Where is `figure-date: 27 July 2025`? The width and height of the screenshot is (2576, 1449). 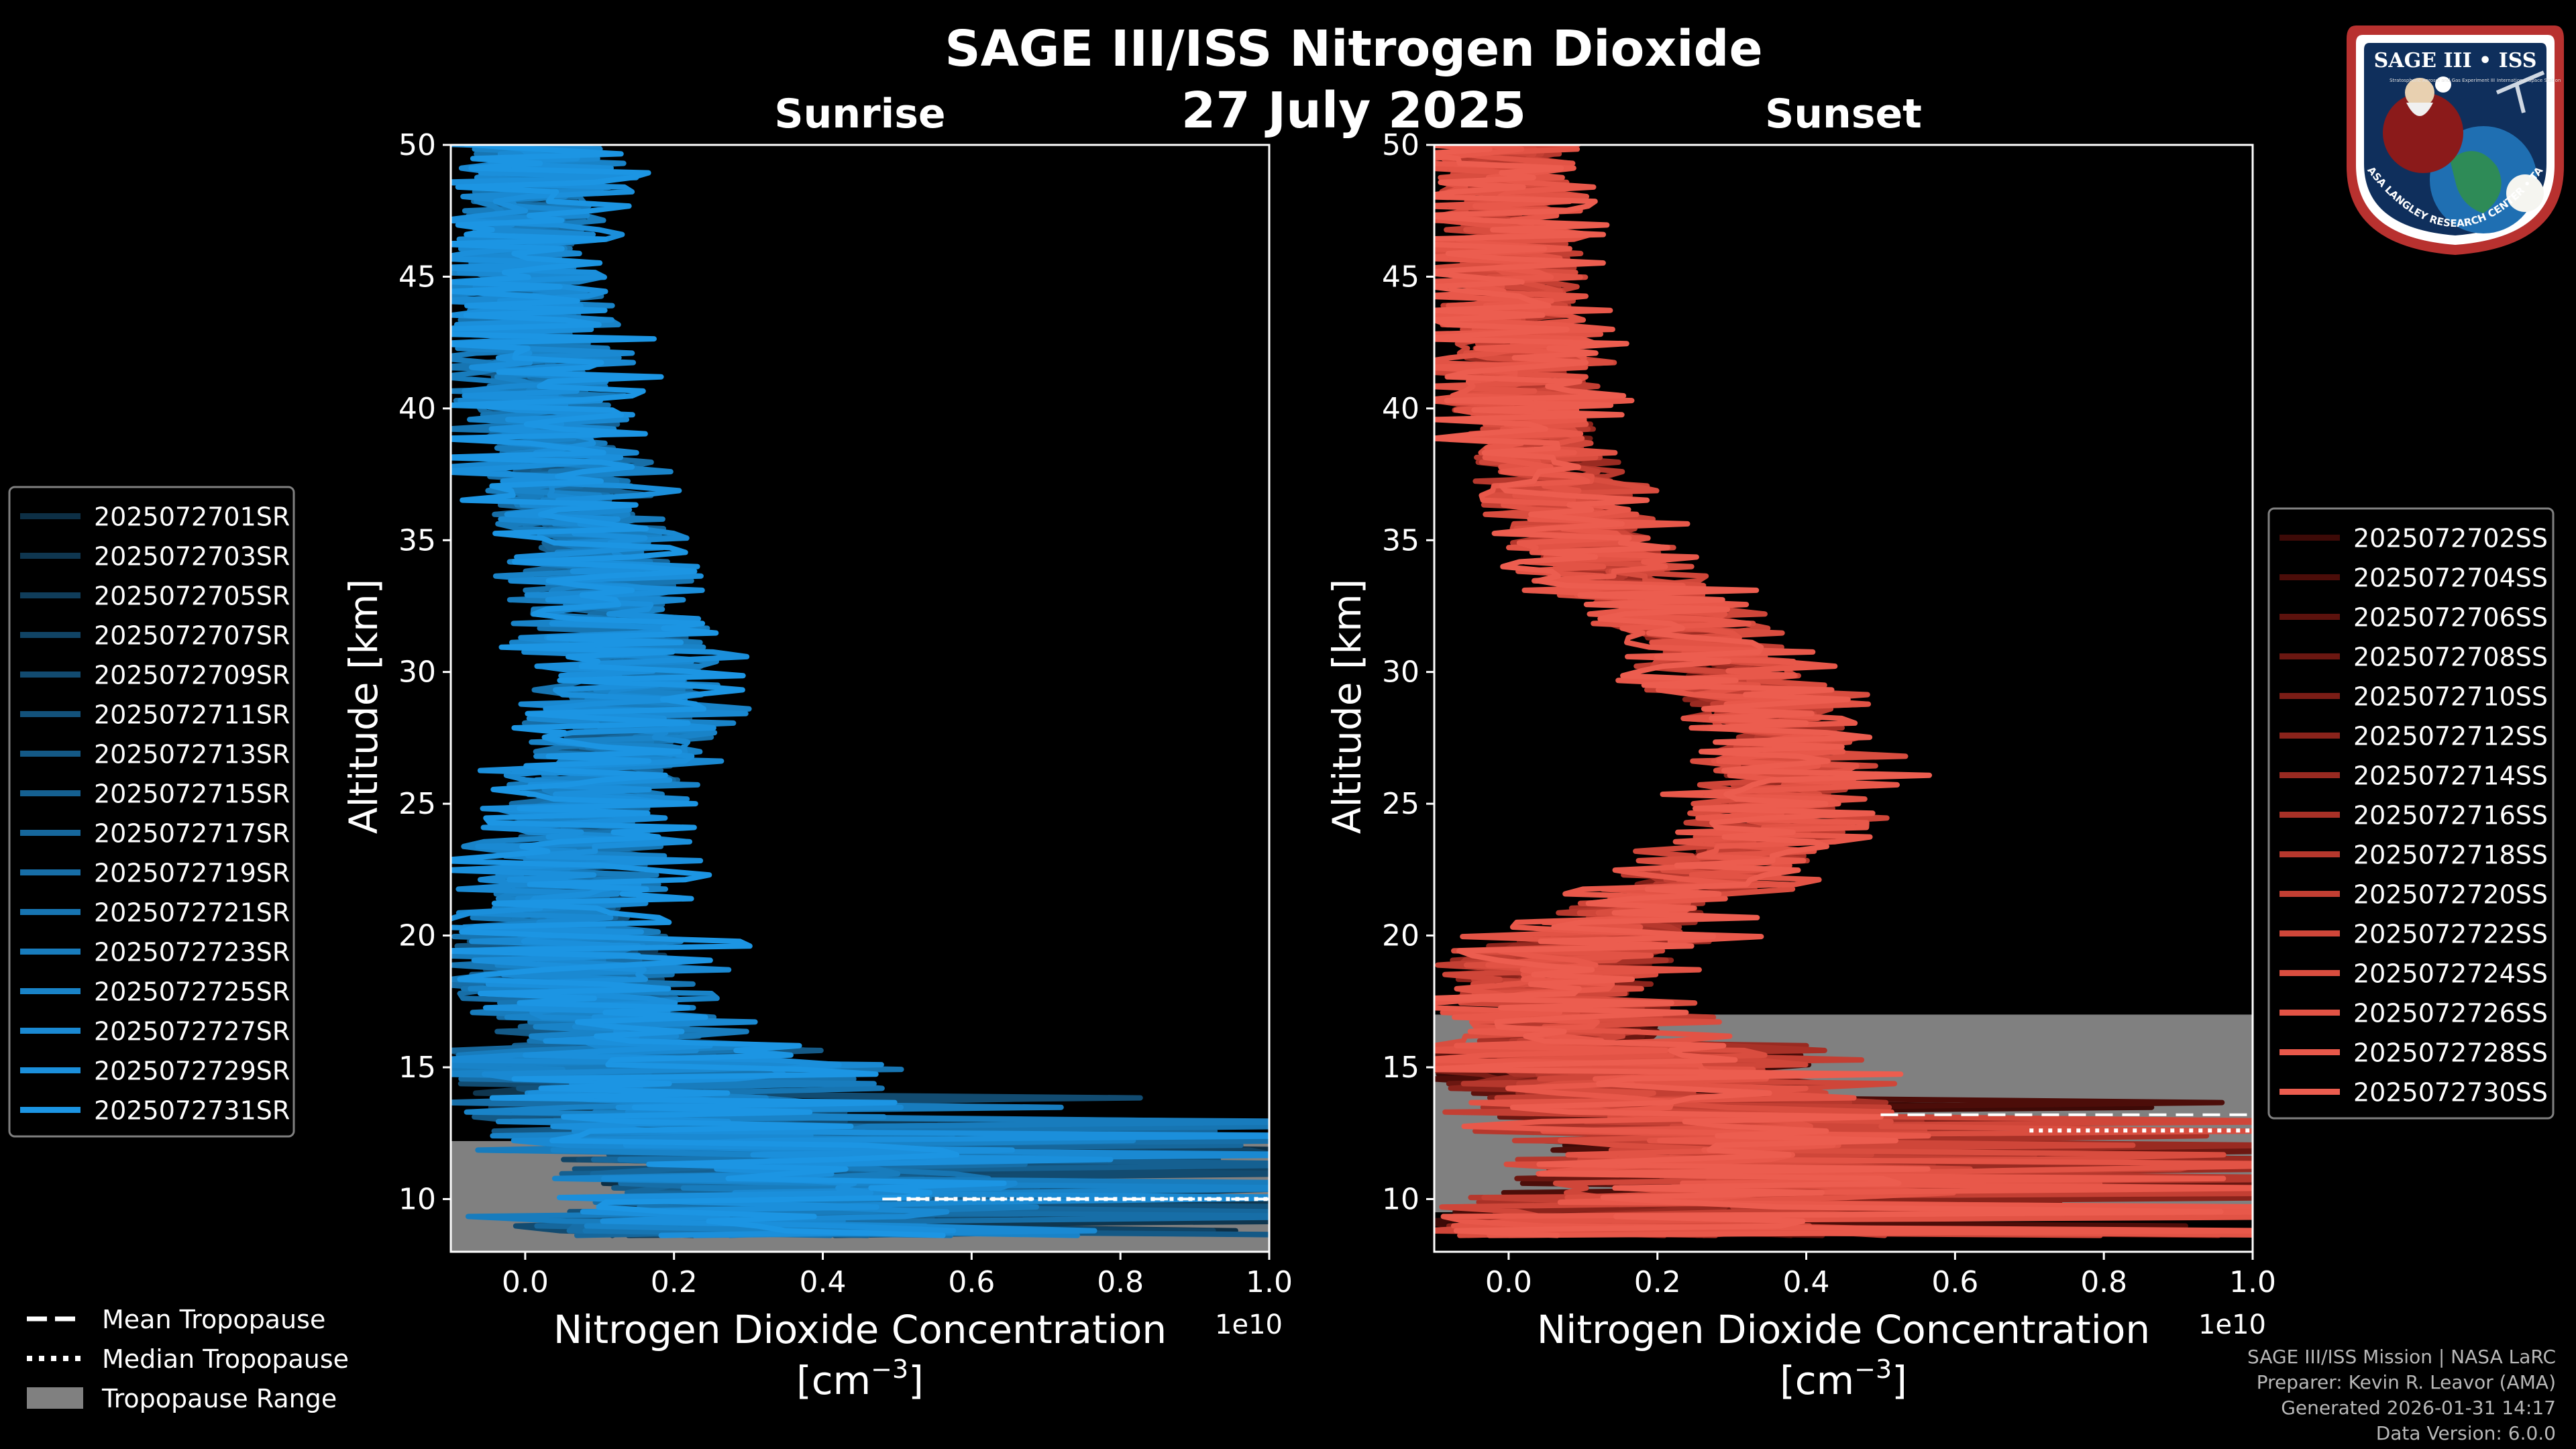
figure-date: 27 July 2025 is located at coordinates (1353, 111).